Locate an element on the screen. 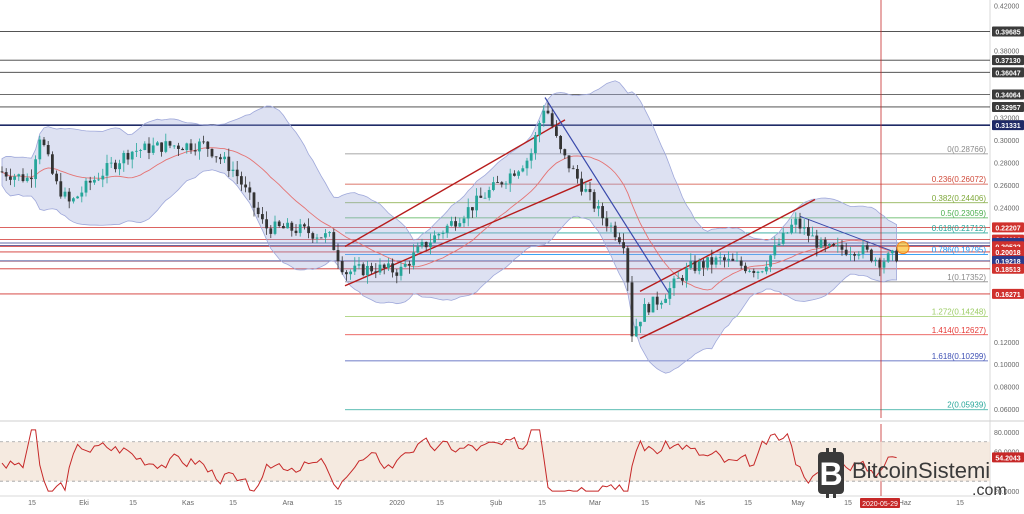  time-tick-label: Kas is located at coordinates (188, 503).